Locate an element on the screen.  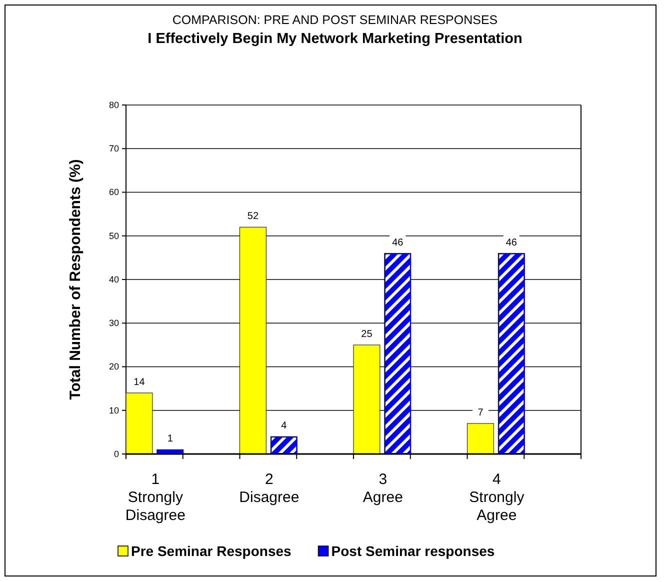
y-tick-label: 40 is located at coordinates (113, 279).